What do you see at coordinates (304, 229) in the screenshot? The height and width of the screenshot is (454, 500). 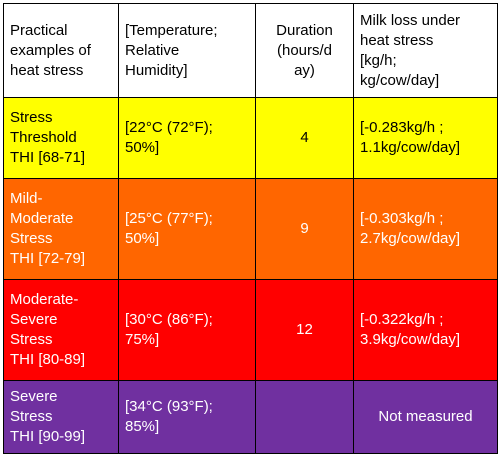 I see `duration-cell: 9` at bounding box center [304, 229].